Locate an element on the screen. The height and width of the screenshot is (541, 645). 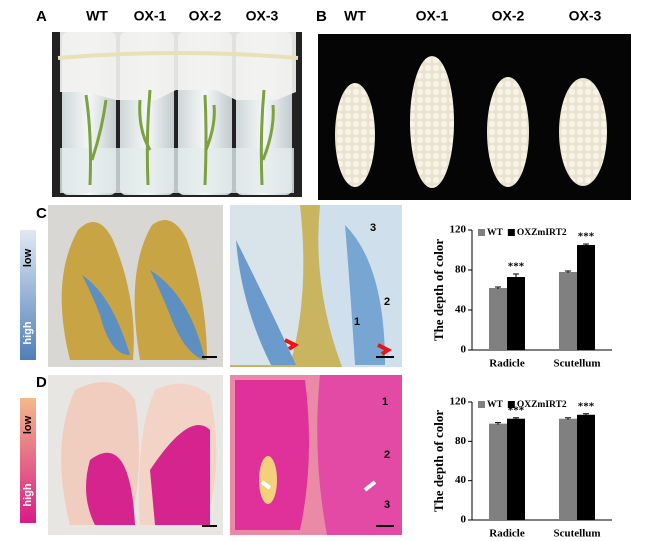
tube-label: WT is located at coordinates (97, 16).